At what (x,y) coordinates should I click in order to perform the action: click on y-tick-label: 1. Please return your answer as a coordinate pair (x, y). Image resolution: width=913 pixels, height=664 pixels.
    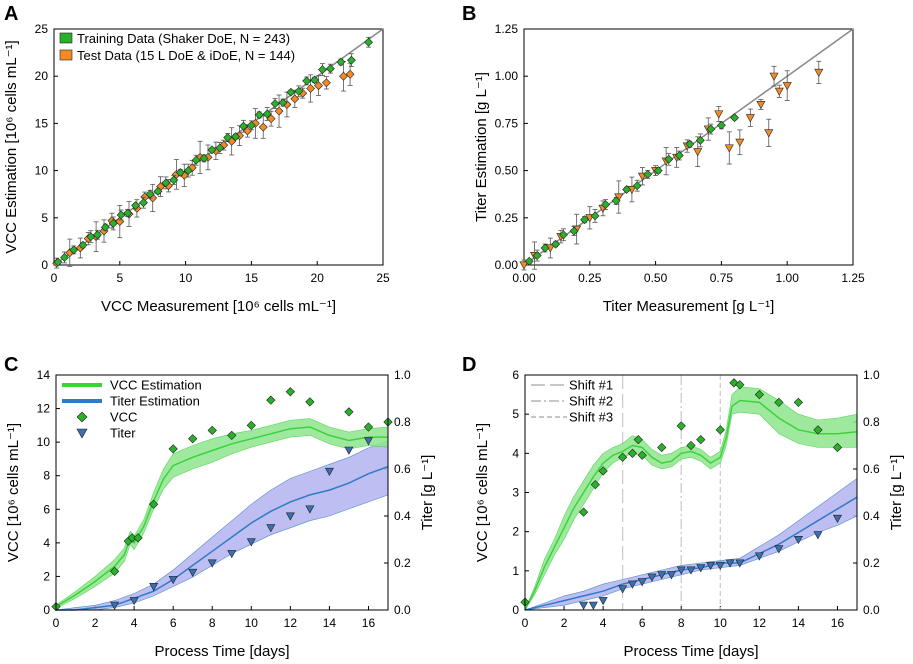
    Looking at the image, I should click on (515, 571).